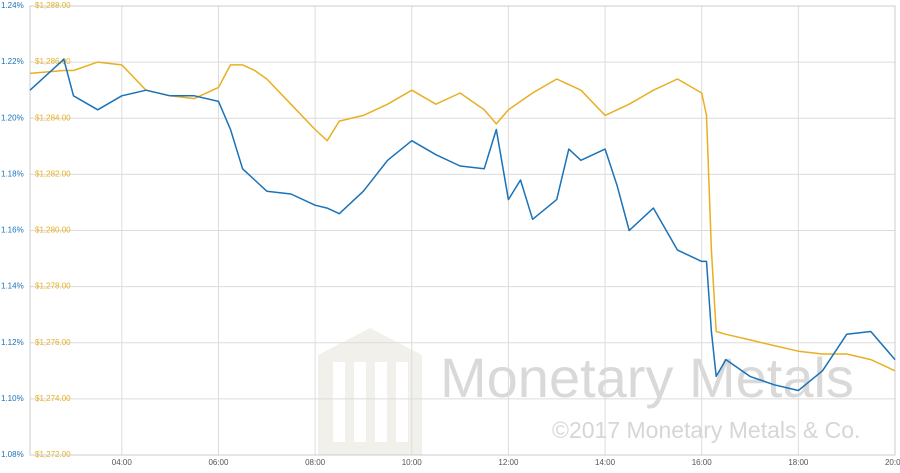 This screenshot has height=473, width=900. What do you see at coordinates (892, 462) in the screenshot?
I see `x-tick-label: 20:00` at bounding box center [892, 462].